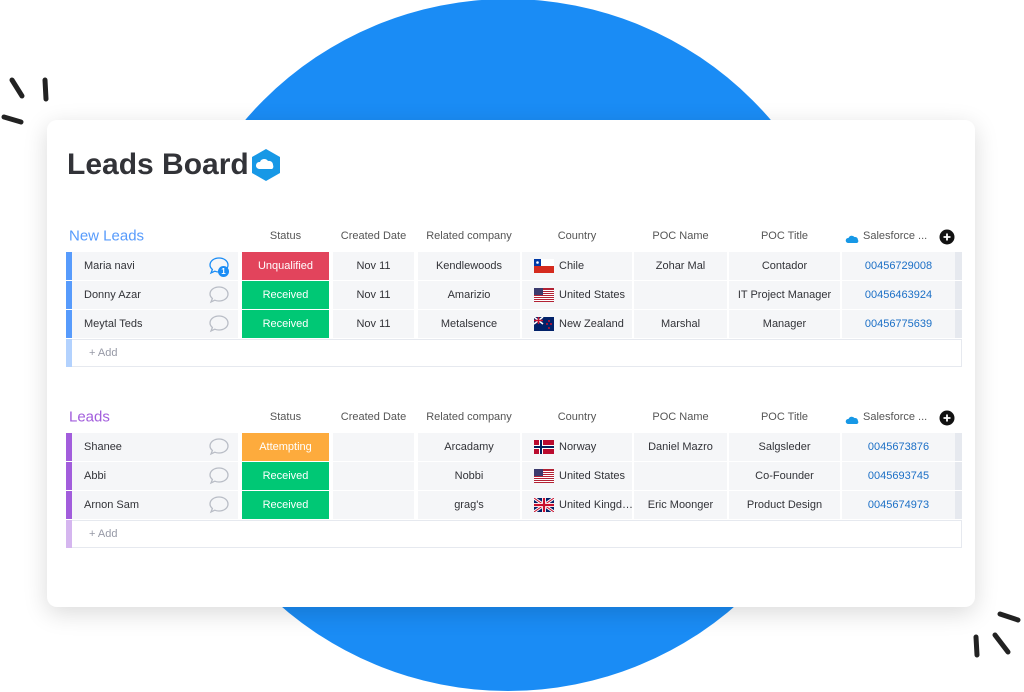 The image size is (1024, 692). I want to click on poc_name-cell: Daniel Mazro, so click(680, 447).